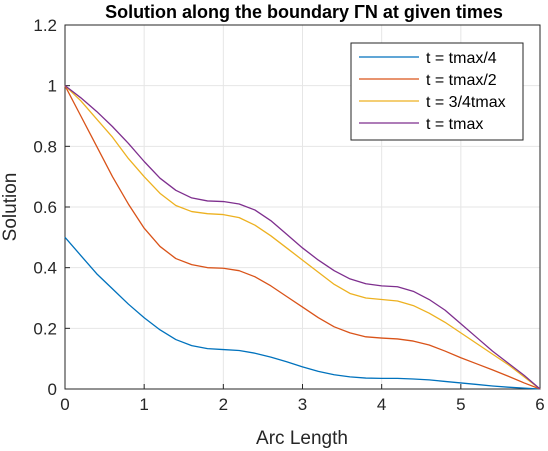 Image resolution: width=548 pixels, height=451 pixels. Describe the element at coordinates (45, 146) in the screenshot. I see `y-tick-label: 0.8` at that location.